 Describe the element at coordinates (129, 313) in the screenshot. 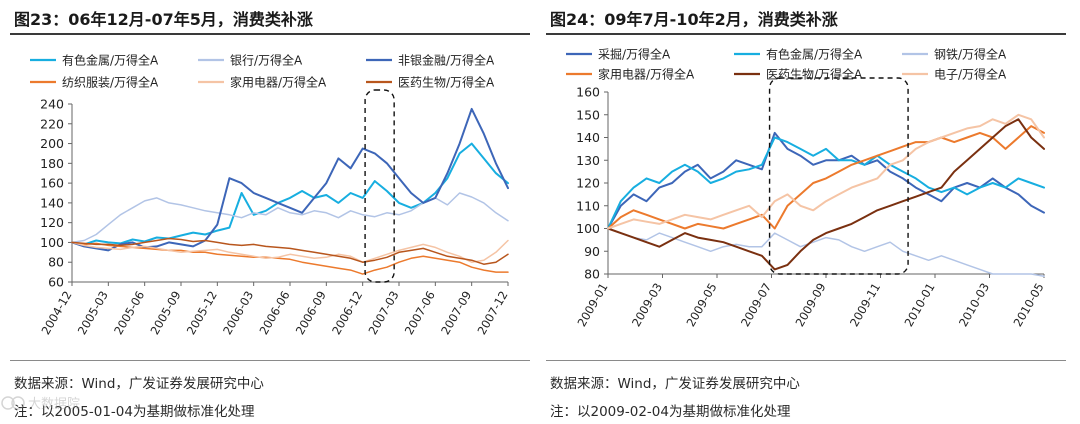

I see `x-tick-label: 2005-06` at that location.